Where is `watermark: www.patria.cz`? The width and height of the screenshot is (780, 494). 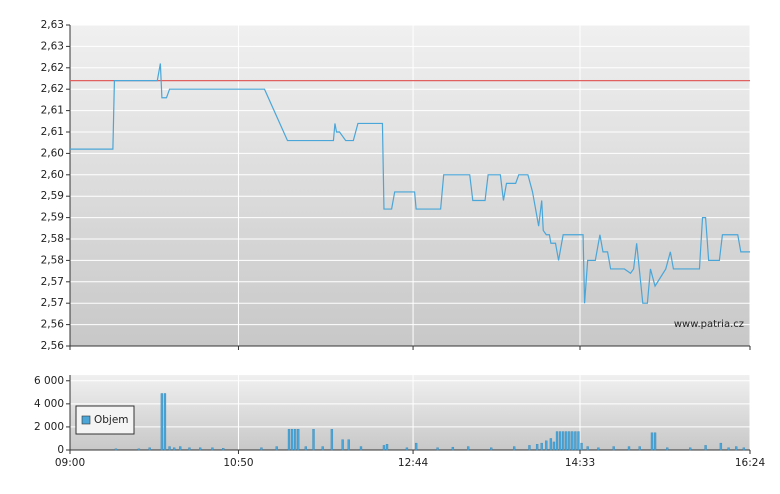 watermark: www.patria.cz is located at coordinates (709, 324).